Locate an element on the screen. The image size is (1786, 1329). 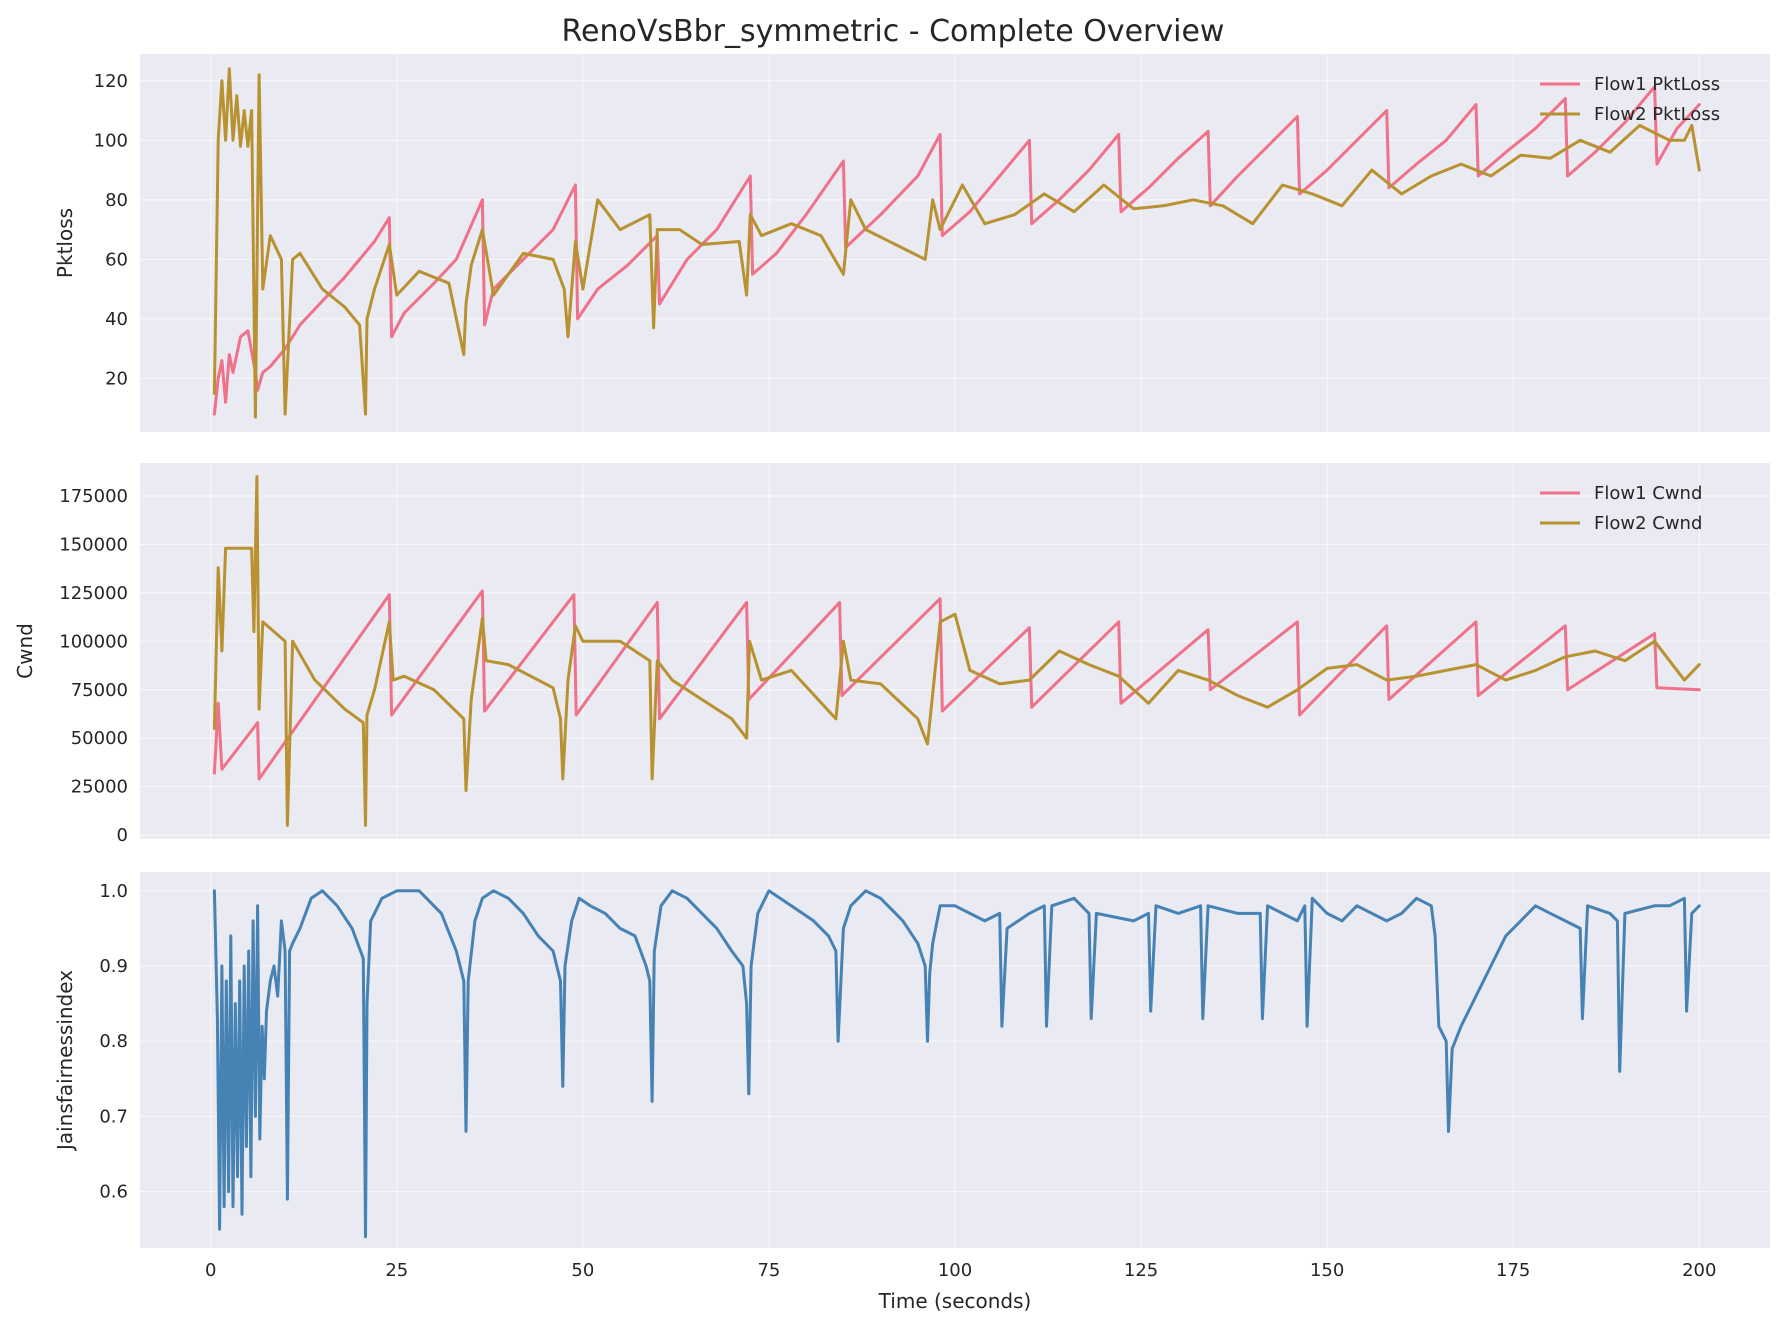
legend-label: Flow1 Cwnd is located at coordinates (1648, 493).